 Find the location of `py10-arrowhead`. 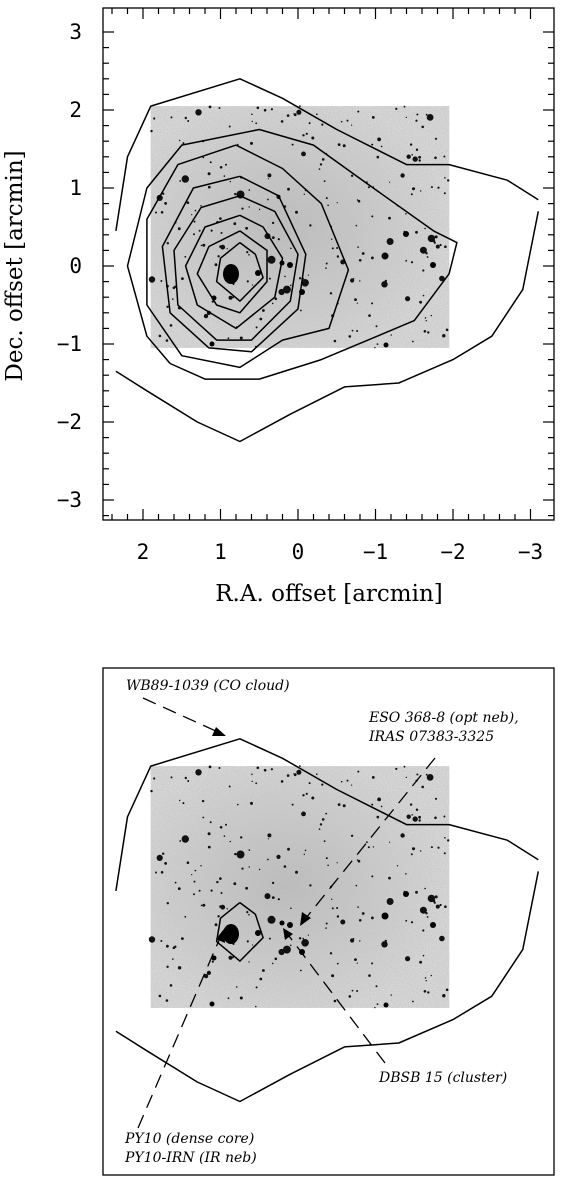

py10-arrowhead is located at coordinates (220, 936).